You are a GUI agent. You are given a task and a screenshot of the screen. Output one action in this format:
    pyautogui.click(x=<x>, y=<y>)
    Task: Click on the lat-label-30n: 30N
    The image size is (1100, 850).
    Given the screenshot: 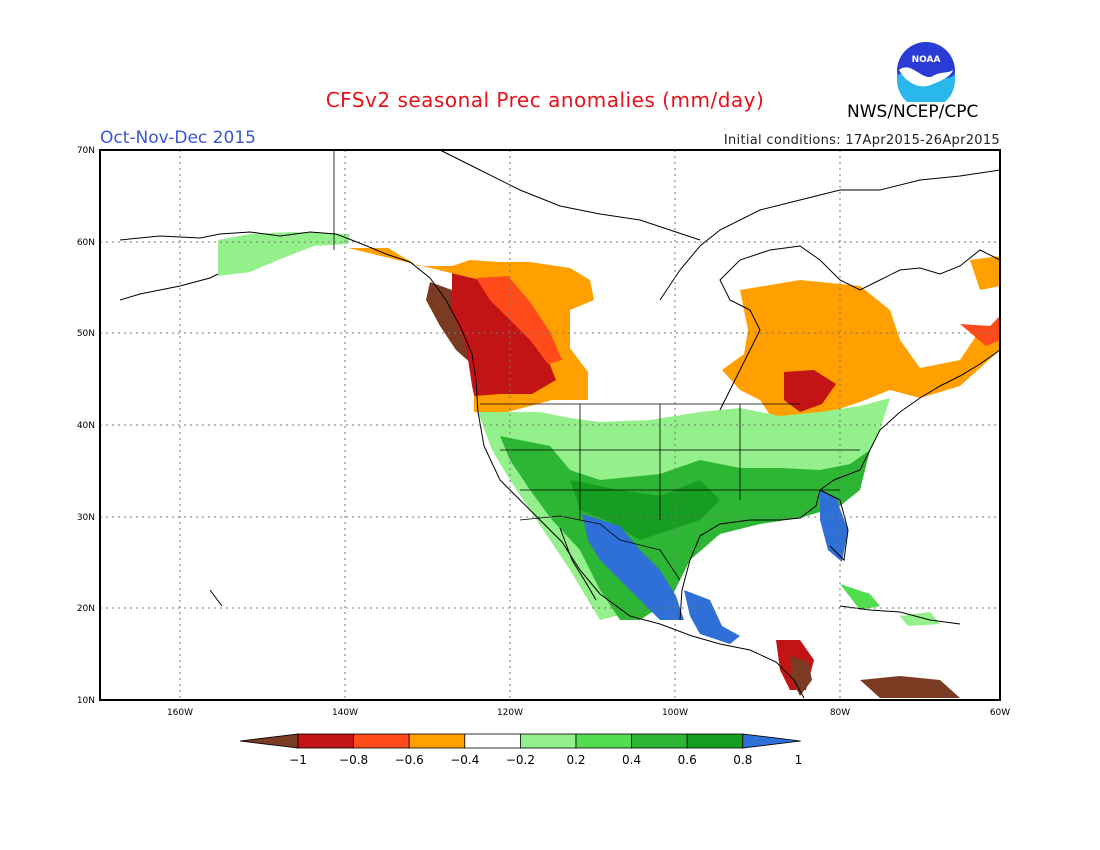 What is the action you would take?
    pyautogui.click(x=86, y=518)
    